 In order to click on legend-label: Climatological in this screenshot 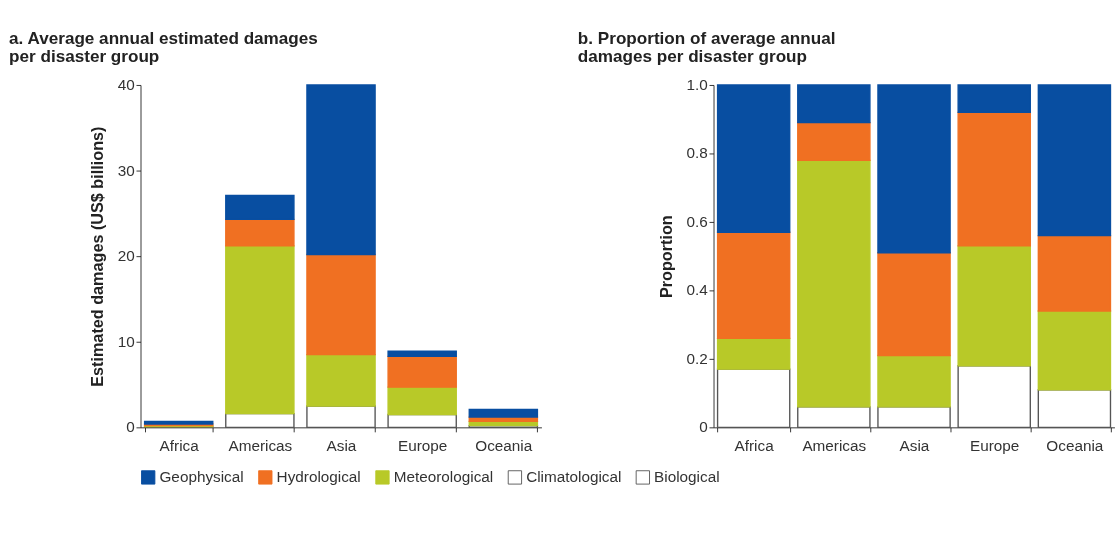, I will do `click(574, 476)`.